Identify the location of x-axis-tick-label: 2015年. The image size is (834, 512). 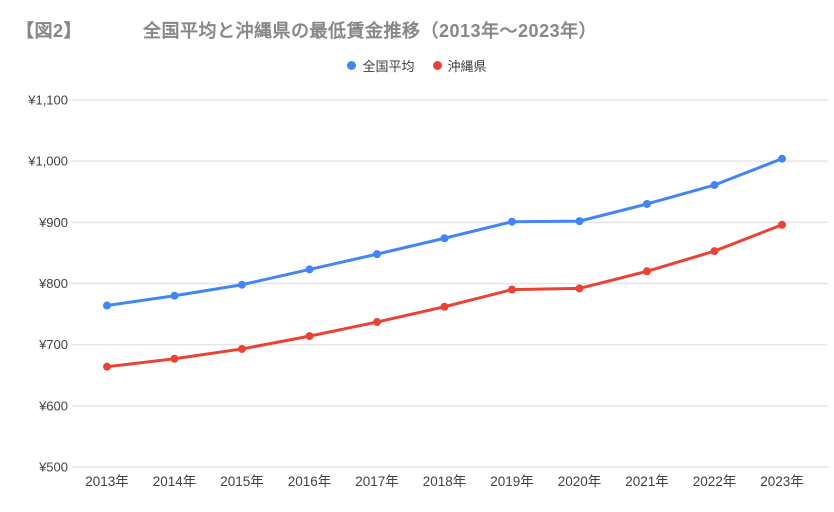
(242, 481).